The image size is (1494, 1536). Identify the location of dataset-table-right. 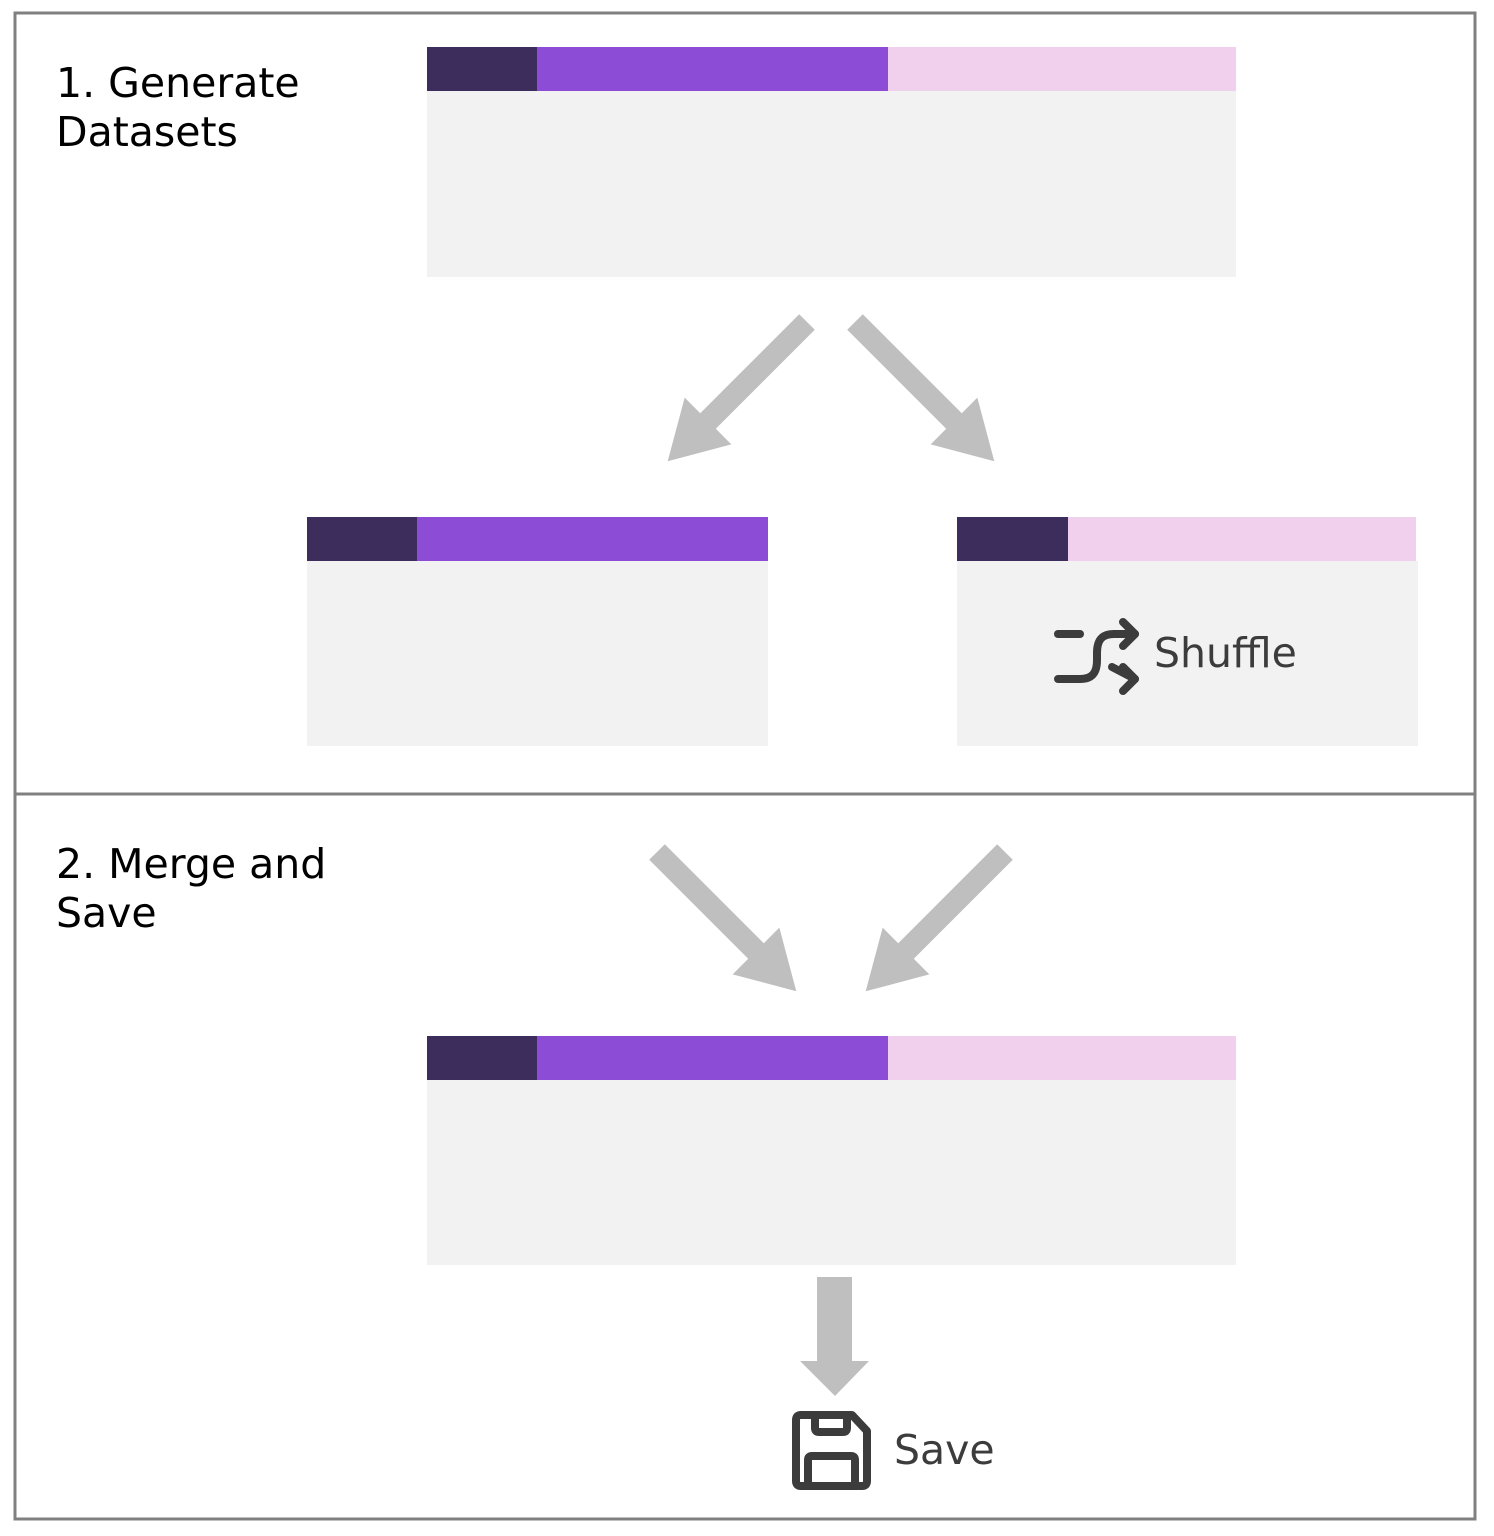
(1187, 631).